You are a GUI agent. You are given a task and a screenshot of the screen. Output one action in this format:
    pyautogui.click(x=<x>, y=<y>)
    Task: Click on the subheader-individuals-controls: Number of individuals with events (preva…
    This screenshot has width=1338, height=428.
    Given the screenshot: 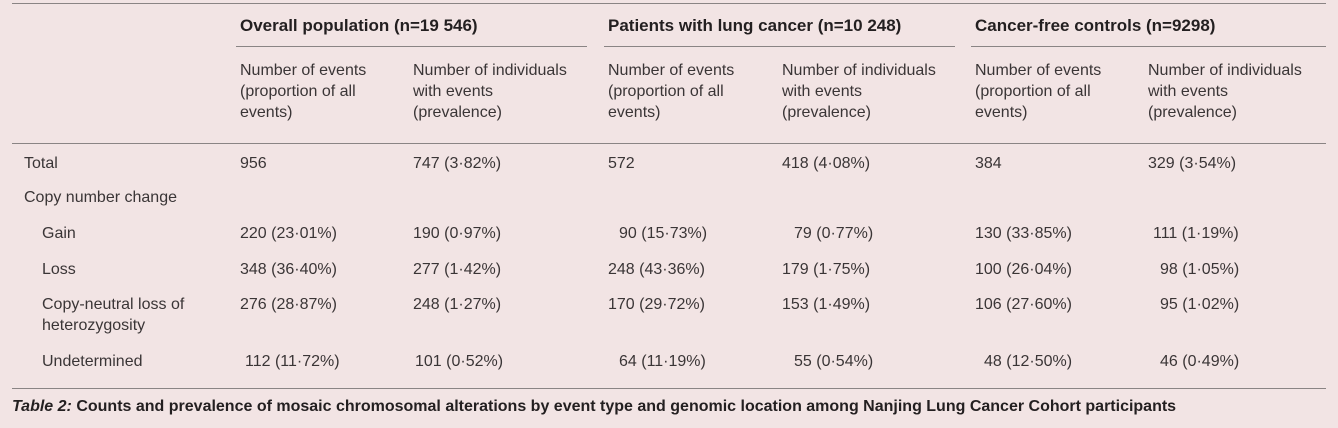 What is the action you would take?
    pyautogui.click(x=1225, y=91)
    